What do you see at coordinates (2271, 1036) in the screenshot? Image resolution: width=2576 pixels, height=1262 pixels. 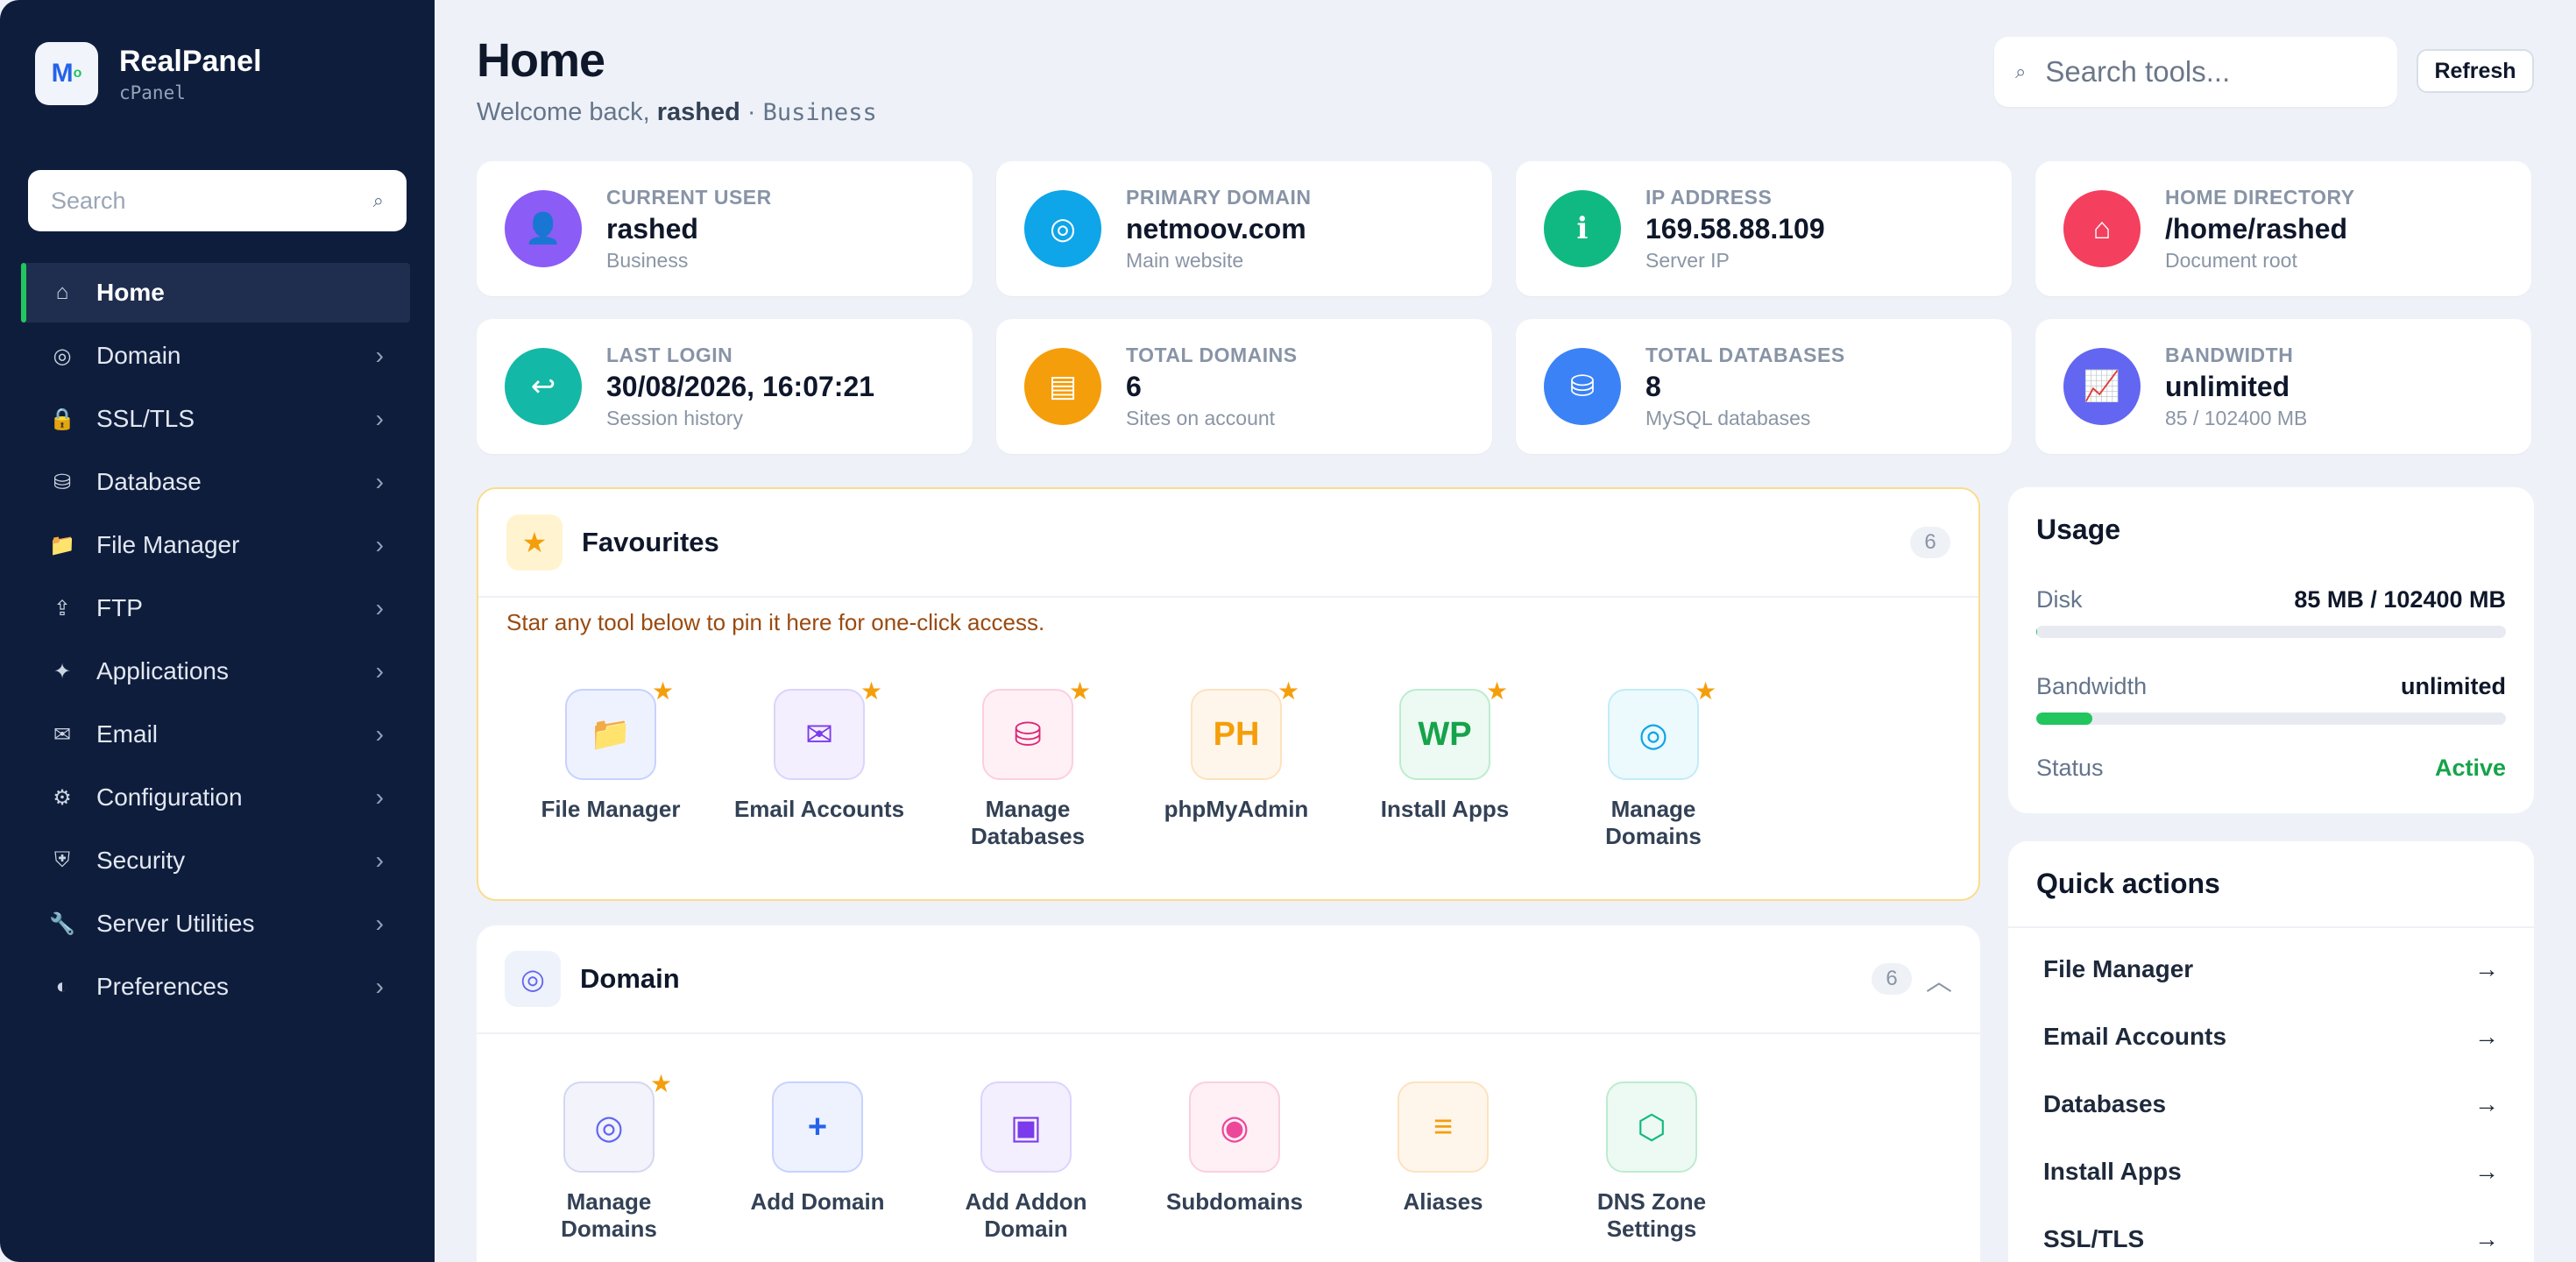 I see `quick-action-email-accounts: Email Accounts →` at bounding box center [2271, 1036].